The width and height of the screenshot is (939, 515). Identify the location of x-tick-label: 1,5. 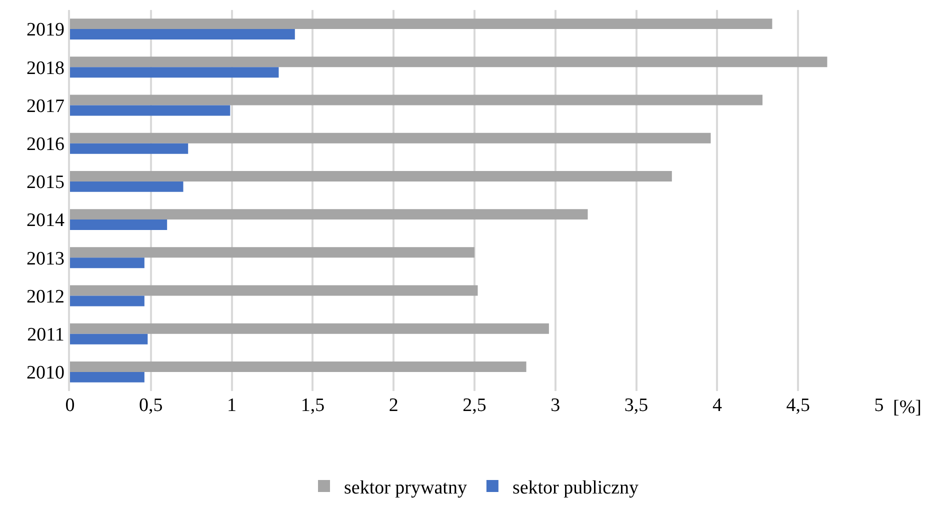
(312, 405).